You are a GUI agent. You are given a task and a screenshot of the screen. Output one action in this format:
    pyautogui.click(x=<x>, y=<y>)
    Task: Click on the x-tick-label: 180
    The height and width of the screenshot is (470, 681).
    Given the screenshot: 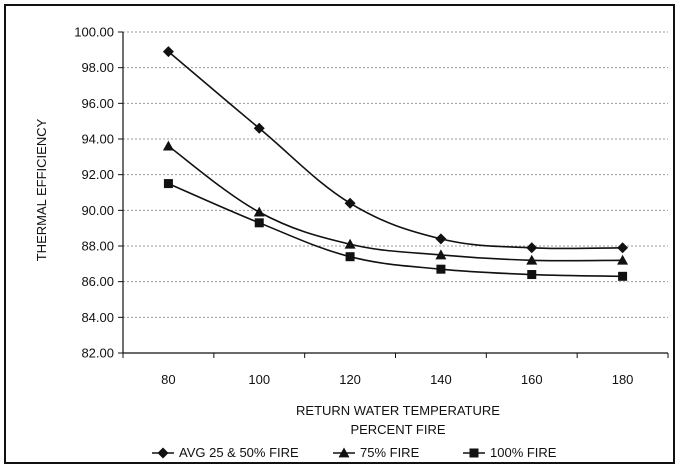 What is the action you would take?
    pyautogui.click(x=623, y=379)
    